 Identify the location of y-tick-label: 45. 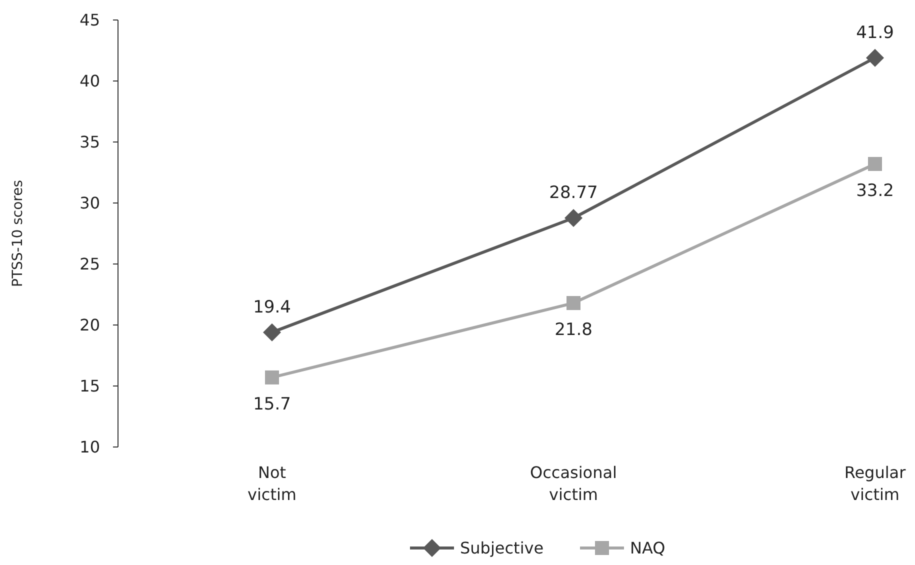
(90, 20).